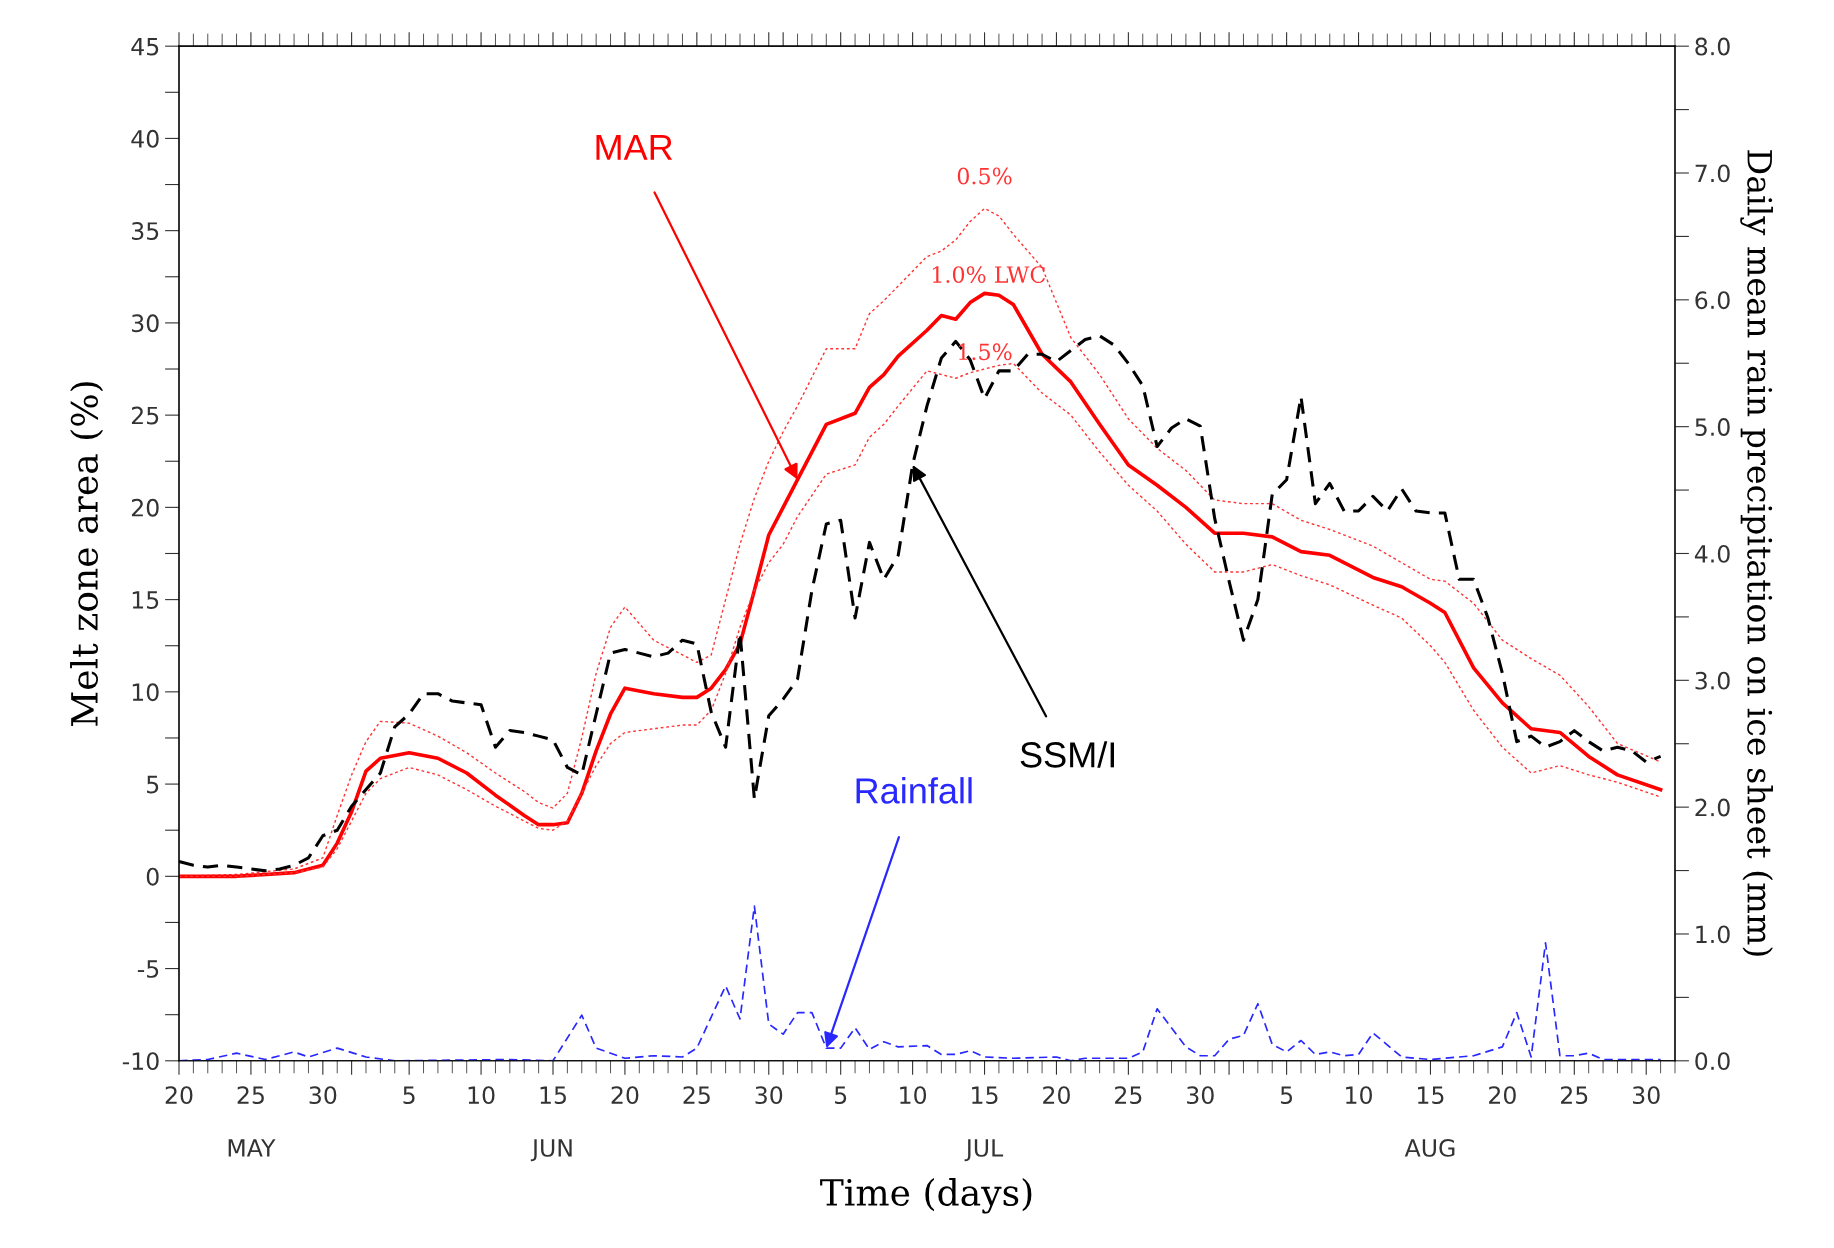 The width and height of the screenshot is (1834, 1248). Describe the element at coordinates (1067, 754) in the screenshot. I see `text: SSM/I` at that location.